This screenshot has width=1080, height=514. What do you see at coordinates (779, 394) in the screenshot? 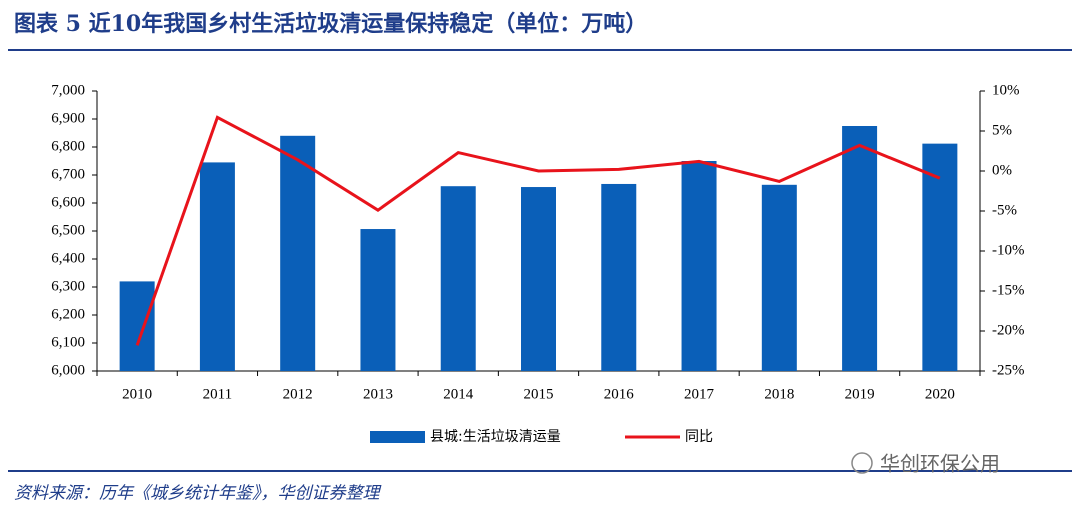
I see `x-tick-label: 2018` at bounding box center [779, 394].